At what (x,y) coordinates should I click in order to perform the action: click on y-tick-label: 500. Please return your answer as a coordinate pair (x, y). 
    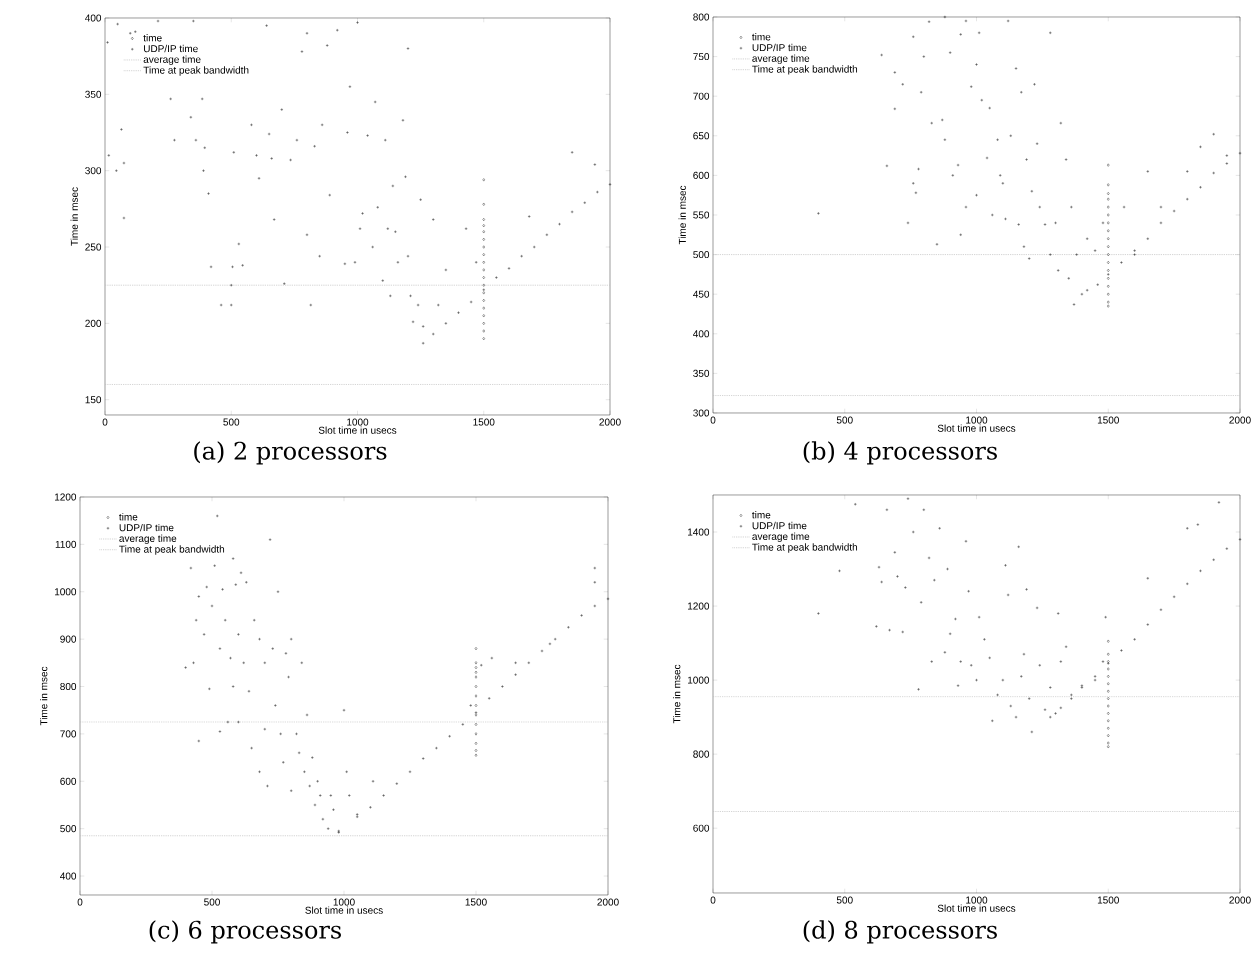
    Looking at the image, I should click on (701, 255).